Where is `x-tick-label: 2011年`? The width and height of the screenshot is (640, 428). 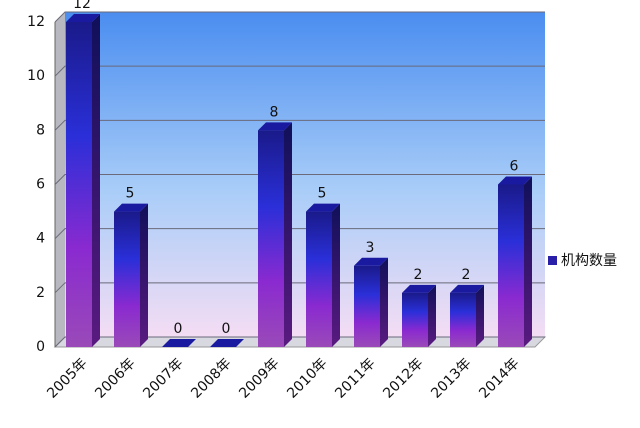 x-tick-label: 2011年 is located at coordinates (355, 378).